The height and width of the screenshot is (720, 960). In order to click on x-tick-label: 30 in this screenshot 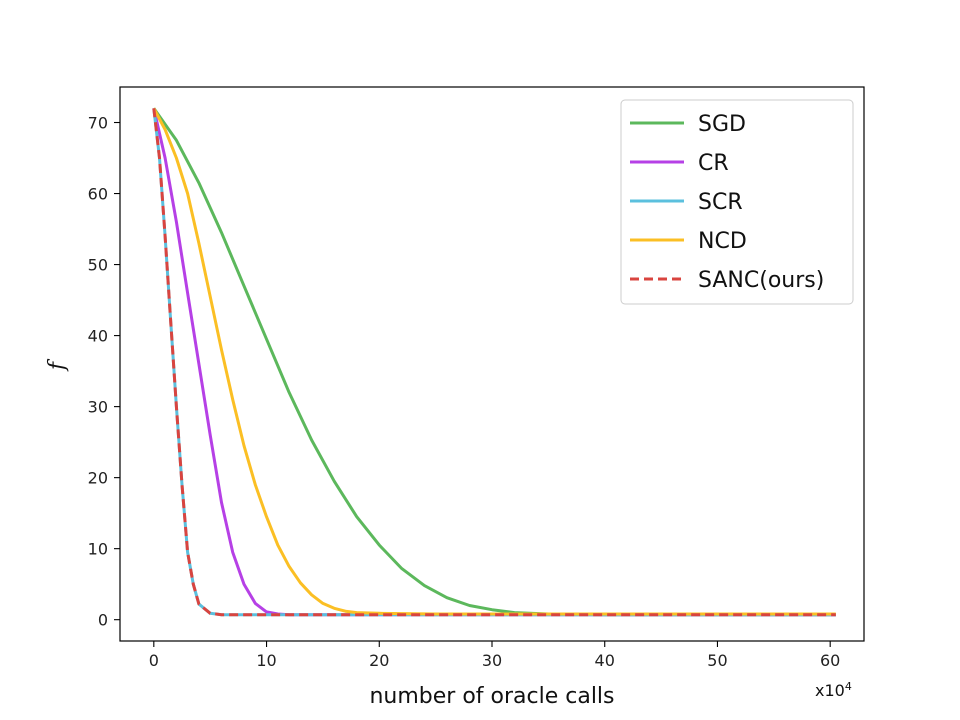, I will do `click(492, 660)`.